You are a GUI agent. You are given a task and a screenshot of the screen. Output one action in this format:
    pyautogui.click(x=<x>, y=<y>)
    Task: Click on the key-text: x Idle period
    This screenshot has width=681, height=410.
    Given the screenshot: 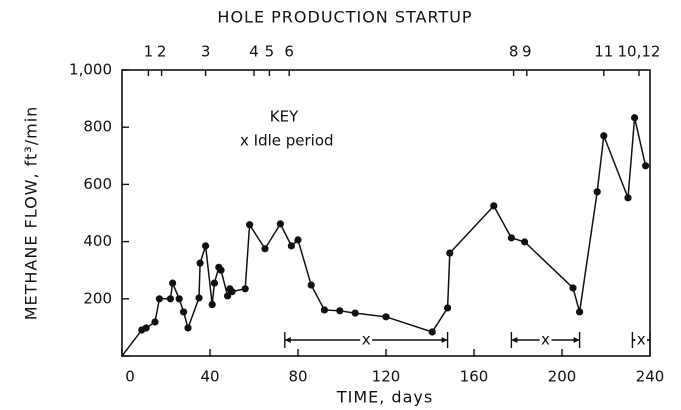 What is the action you would take?
    pyautogui.click(x=287, y=141)
    